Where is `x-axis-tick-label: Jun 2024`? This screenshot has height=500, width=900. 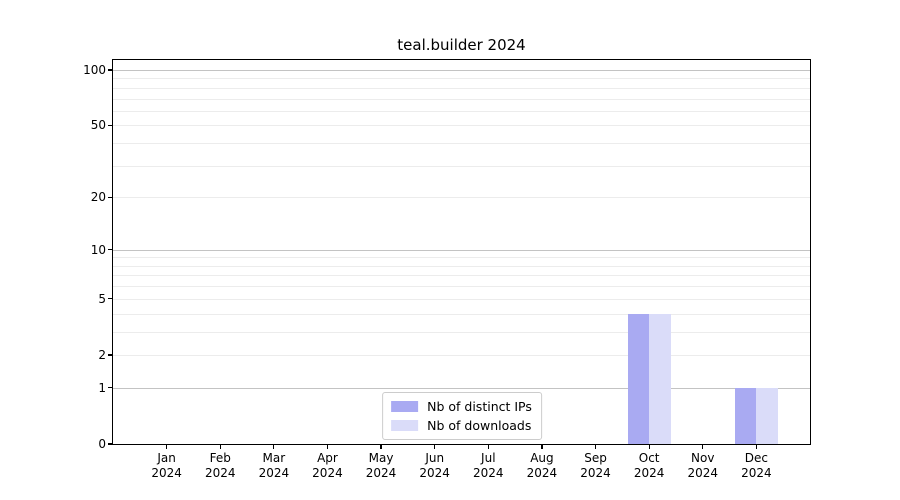
x-axis-tick-label: Jun 2024 is located at coordinates (435, 466).